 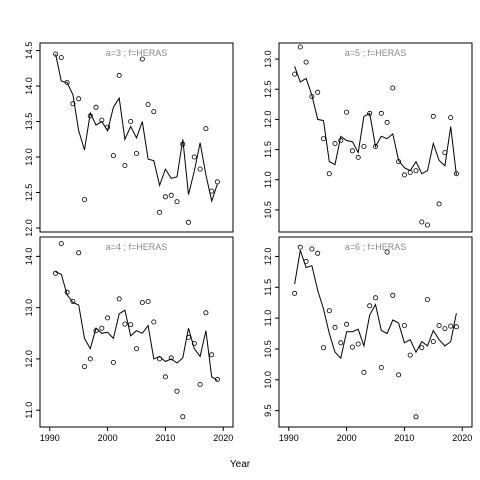 I want to click on panel-2-ytick-label: 11.0, so click(x=268, y=179).